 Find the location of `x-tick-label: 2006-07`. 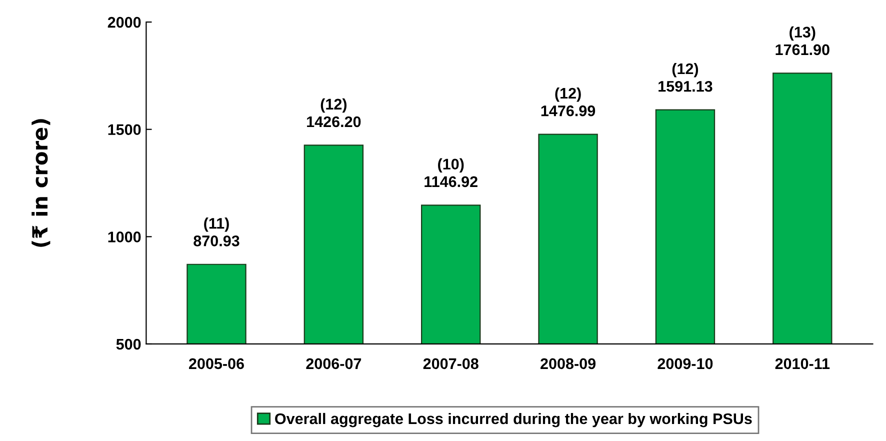

x-tick-label: 2006-07 is located at coordinates (334, 364).